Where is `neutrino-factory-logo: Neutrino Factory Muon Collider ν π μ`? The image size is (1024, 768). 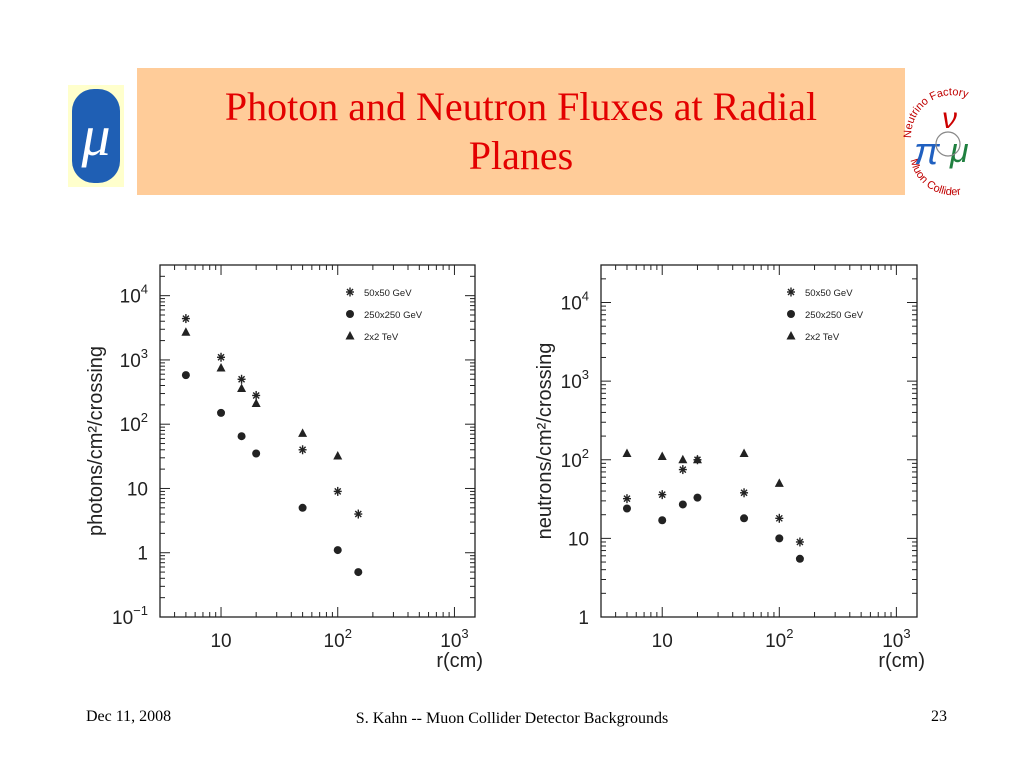
neutrino-factory-logo: Neutrino Factory Muon Collider ν π μ is located at coordinates (936, 142).